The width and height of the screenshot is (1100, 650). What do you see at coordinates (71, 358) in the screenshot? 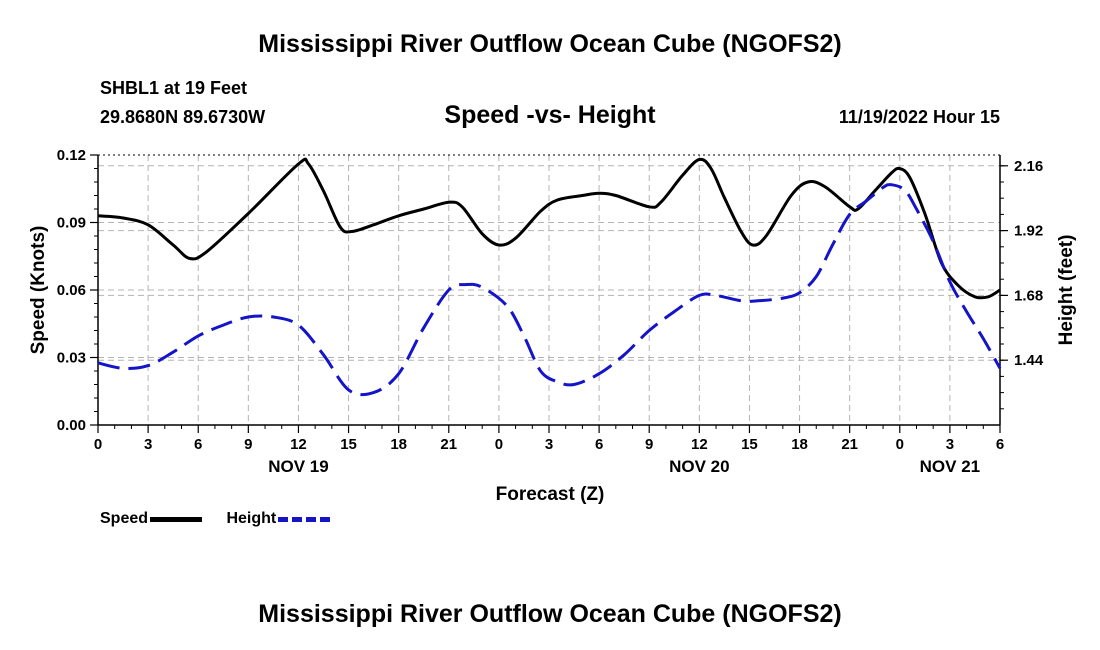
I see `y-left-tick-label: 0.03` at bounding box center [71, 358].